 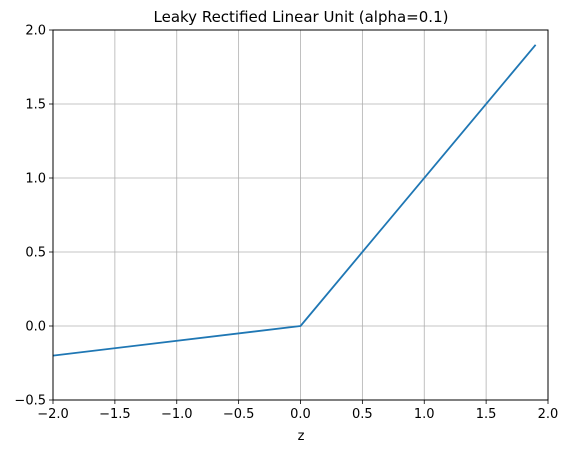 I want to click on y-tick-label: −0.5, so click(x=30, y=401).